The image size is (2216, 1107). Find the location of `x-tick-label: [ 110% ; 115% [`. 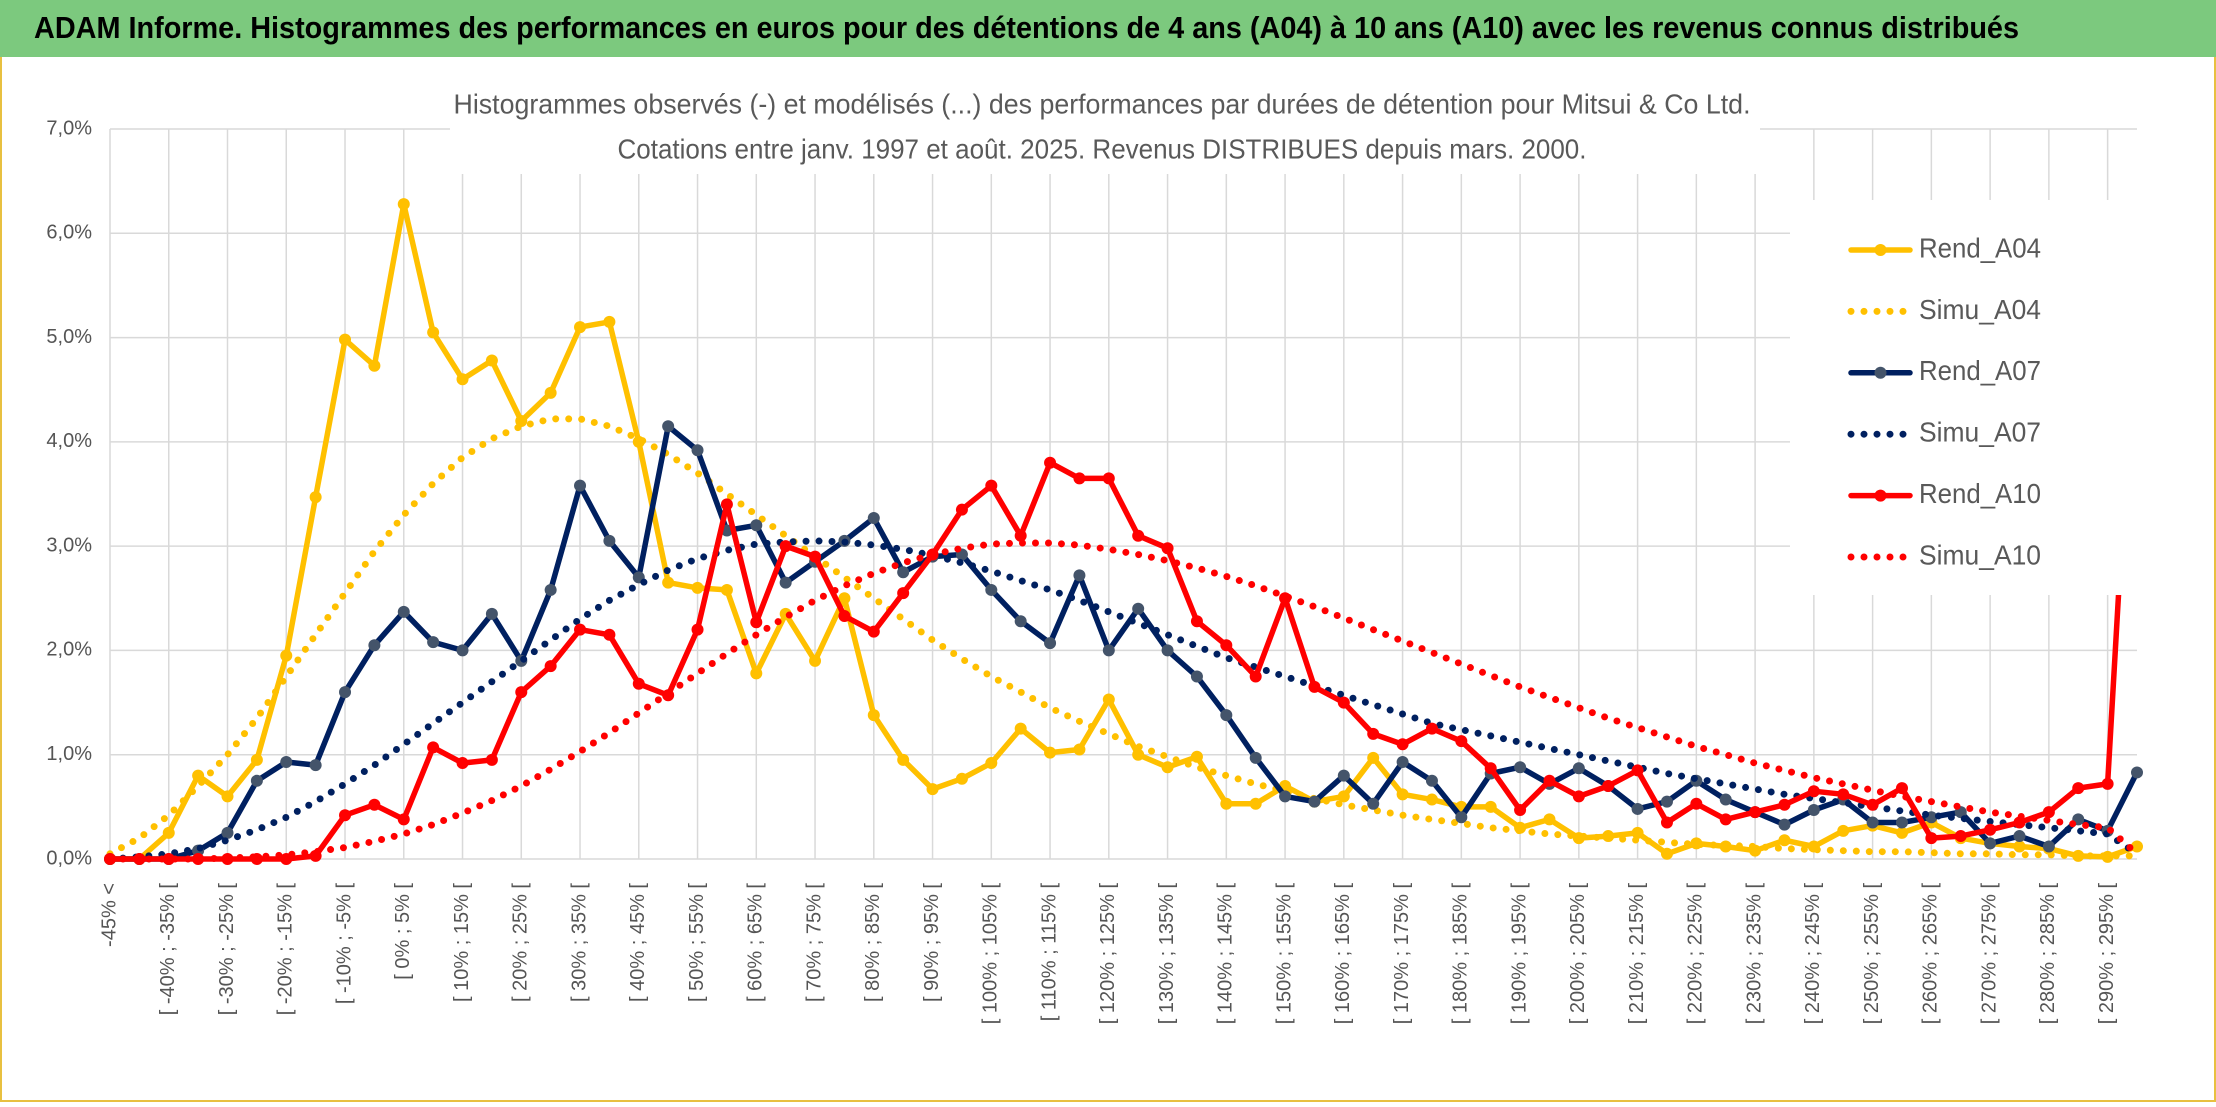

x-tick-label: [ 110% ; 115% [ is located at coordinates (1049, 952).